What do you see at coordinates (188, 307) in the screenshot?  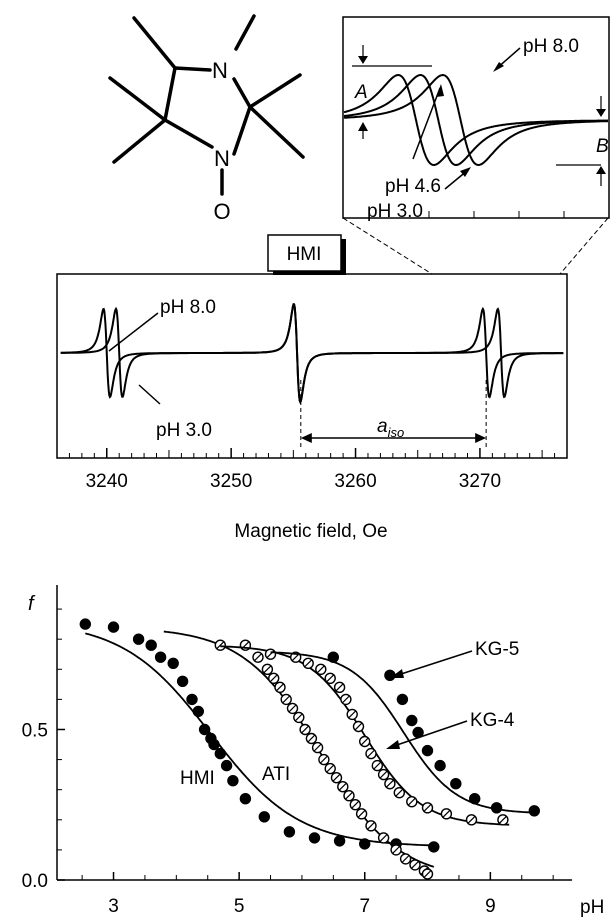 I see `epr-ph-high-label: pH 8.0` at bounding box center [188, 307].